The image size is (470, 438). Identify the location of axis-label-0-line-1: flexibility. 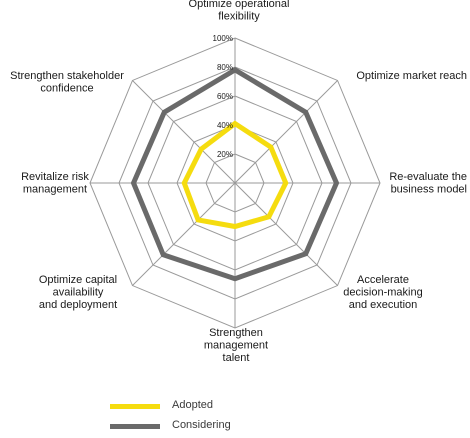
(239, 17).